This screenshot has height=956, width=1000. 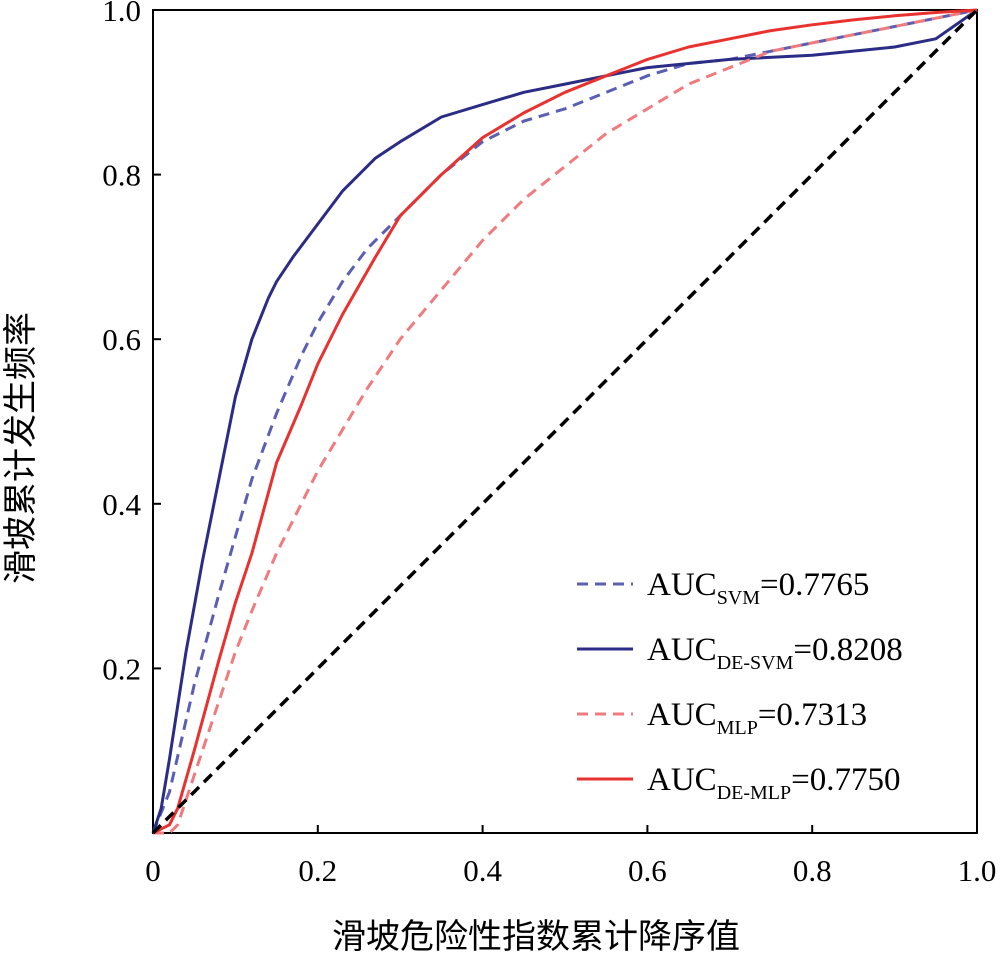 What do you see at coordinates (317, 870) in the screenshot?
I see `x-tick-label: 0.2` at bounding box center [317, 870].